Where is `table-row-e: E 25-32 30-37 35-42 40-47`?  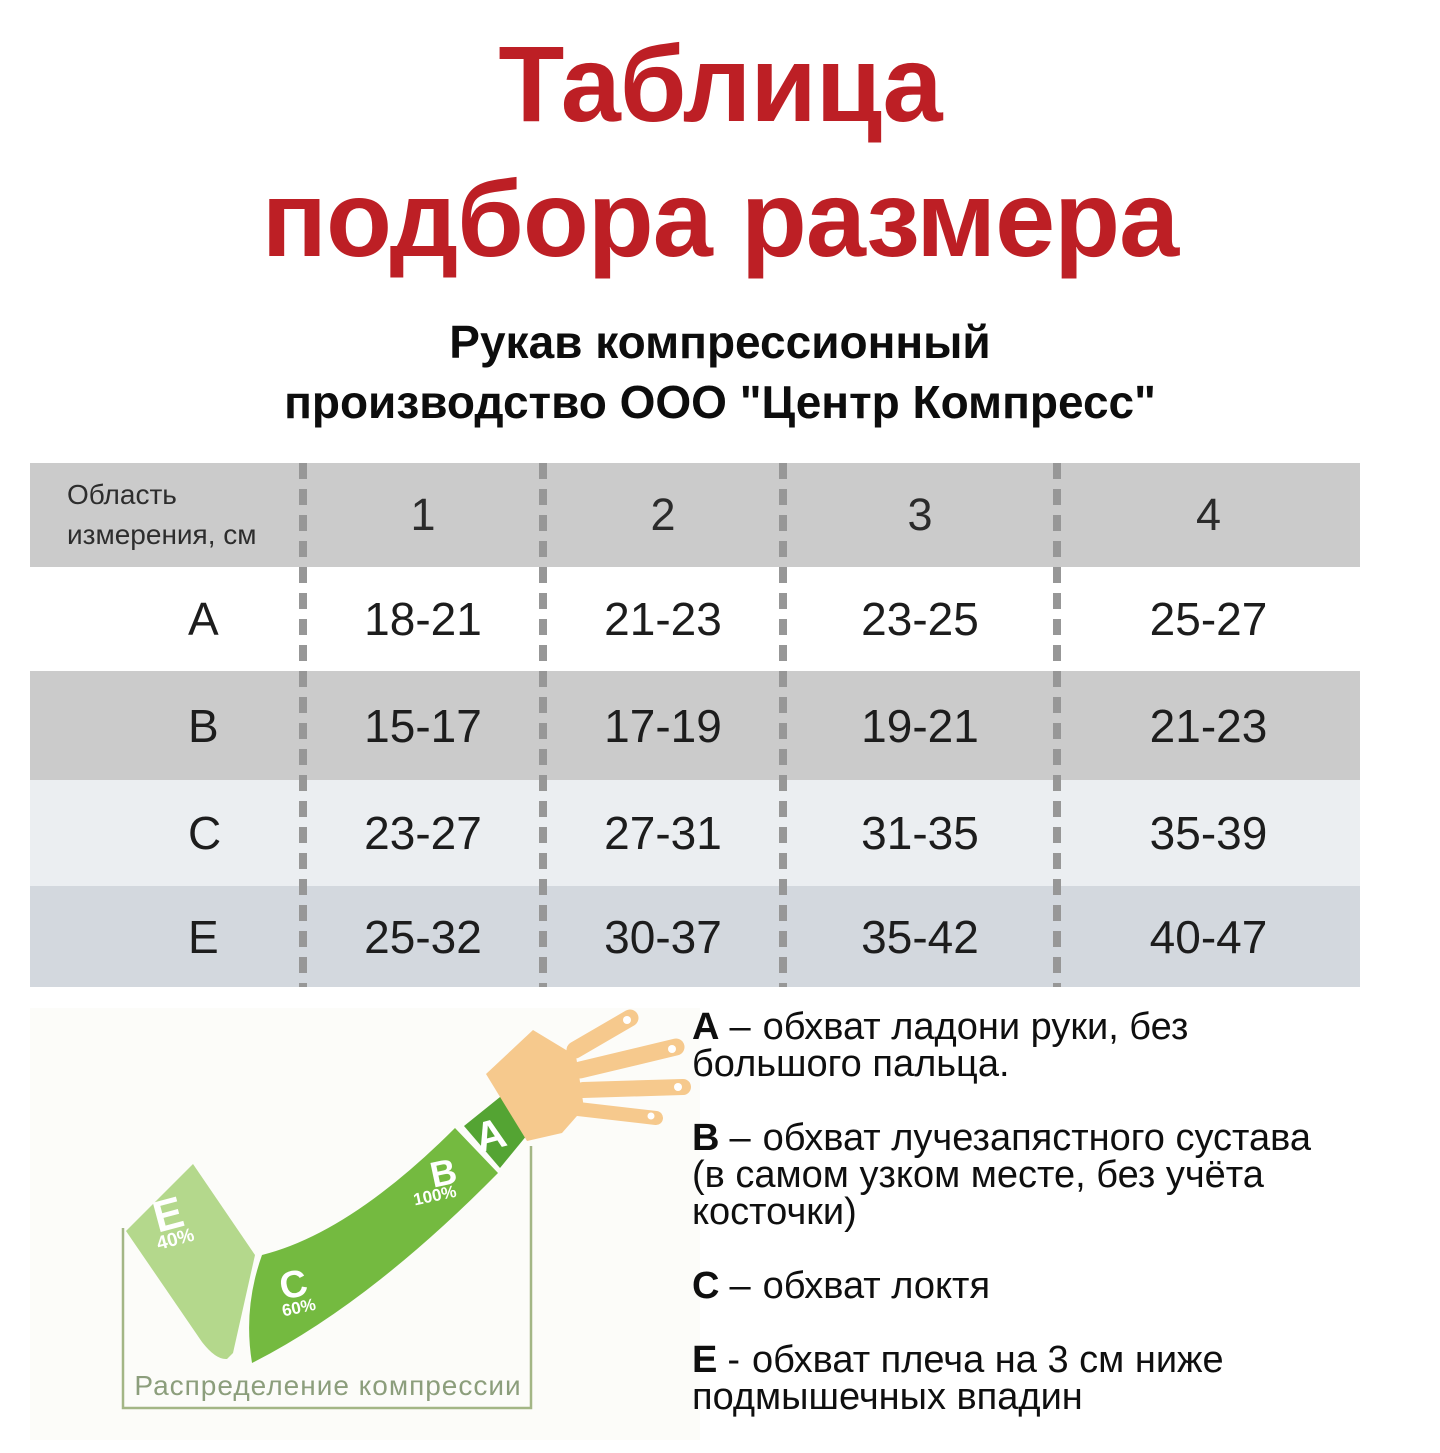
table-row-e: E 25-32 30-37 35-42 40-47 is located at coordinates (695, 936).